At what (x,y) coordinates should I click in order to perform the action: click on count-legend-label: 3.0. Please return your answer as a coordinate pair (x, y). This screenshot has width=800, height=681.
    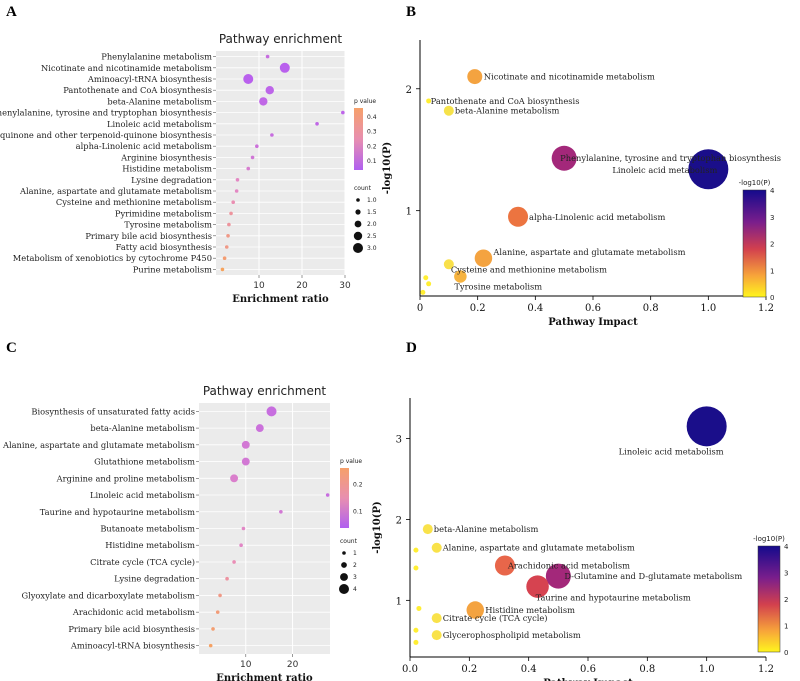
    Looking at the image, I should click on (372, 248).